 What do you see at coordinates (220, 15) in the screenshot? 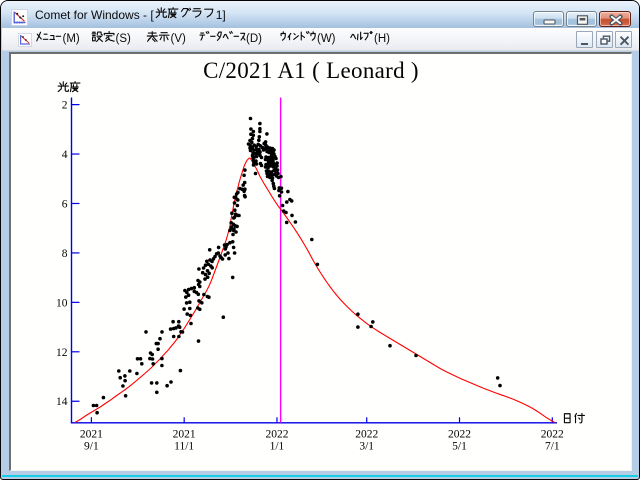
I see `window-title-suffix: 1]` at bounding box center [220, 15].